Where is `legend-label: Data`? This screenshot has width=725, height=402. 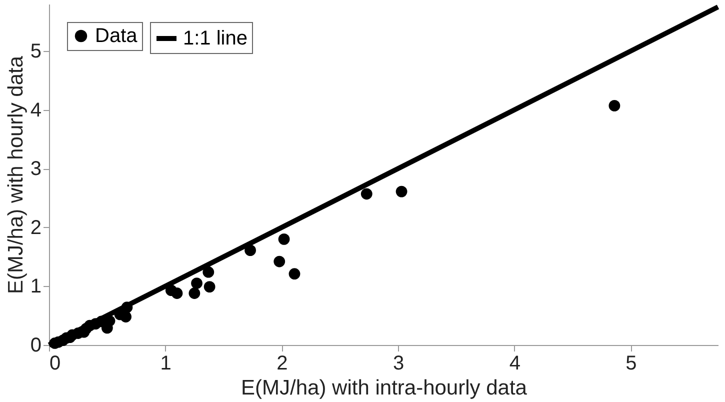 legend-label: Data is located at coordinates (116, 36).